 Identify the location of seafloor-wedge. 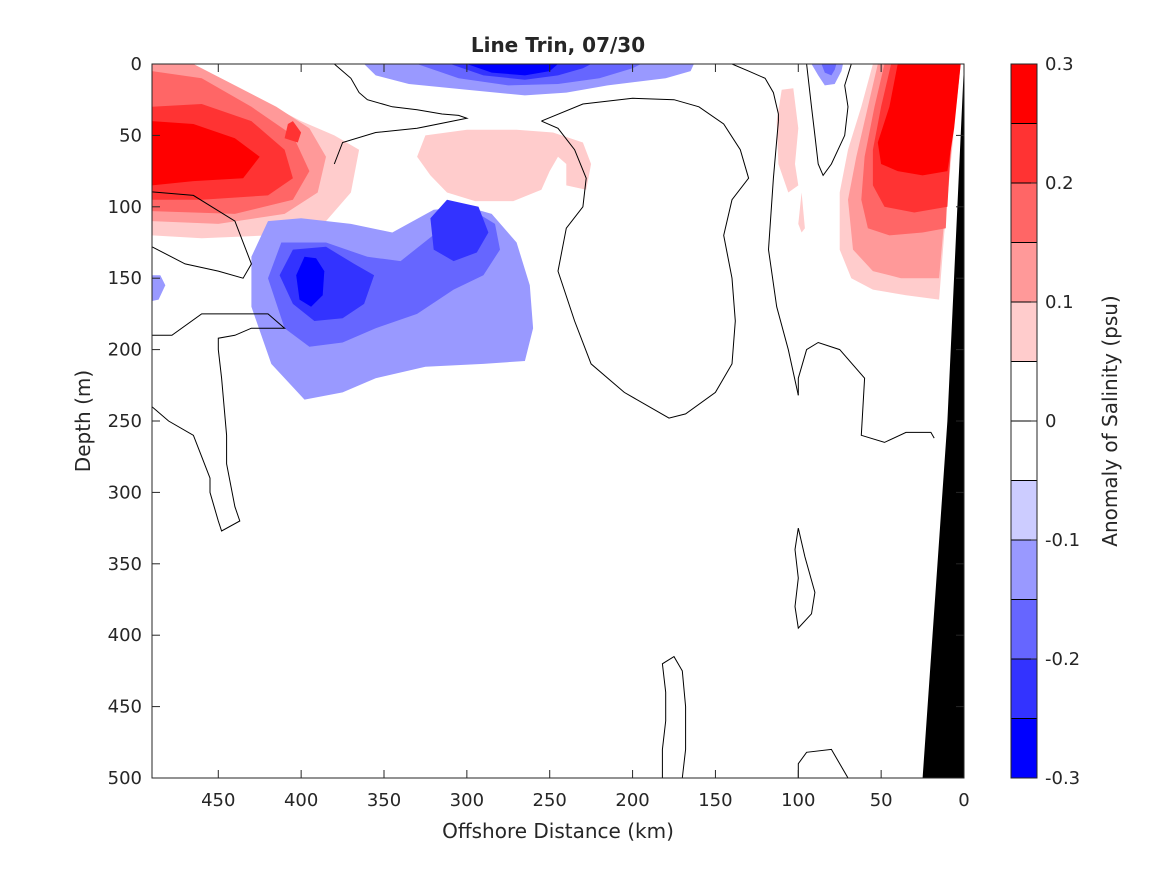
(943, 421).